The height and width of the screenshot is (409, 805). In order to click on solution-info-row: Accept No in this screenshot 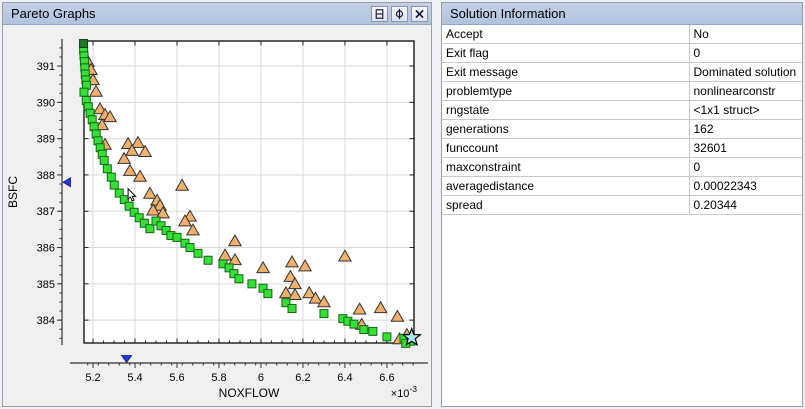, I will do `click(622, 34)`.